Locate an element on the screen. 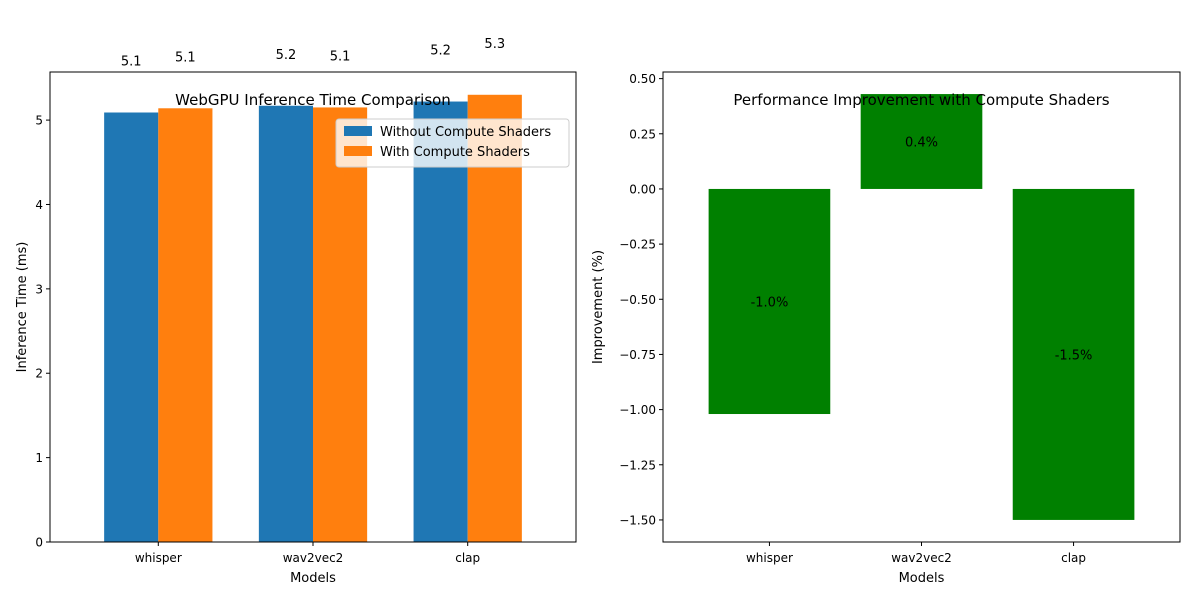 This screenshot has height=604, width=1200. bar-with-compute-shaders-whisper is located at coordinates (185, 325).